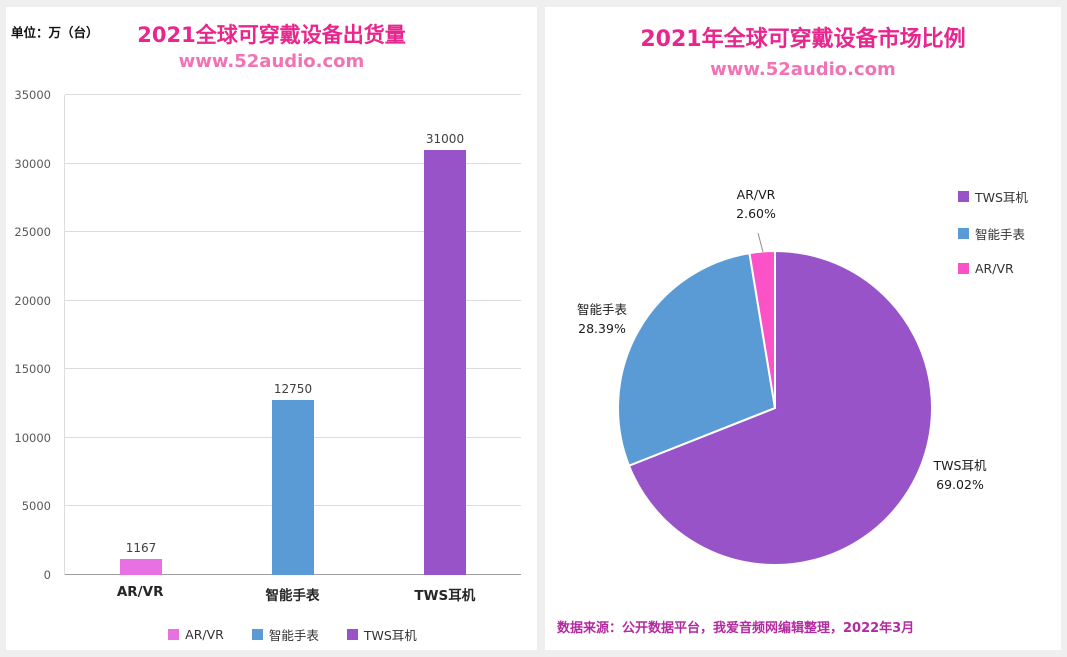 The width and height of the screenshot is (1067, 657). I want to click on y-tick-label: 25000, so click(32, 232).